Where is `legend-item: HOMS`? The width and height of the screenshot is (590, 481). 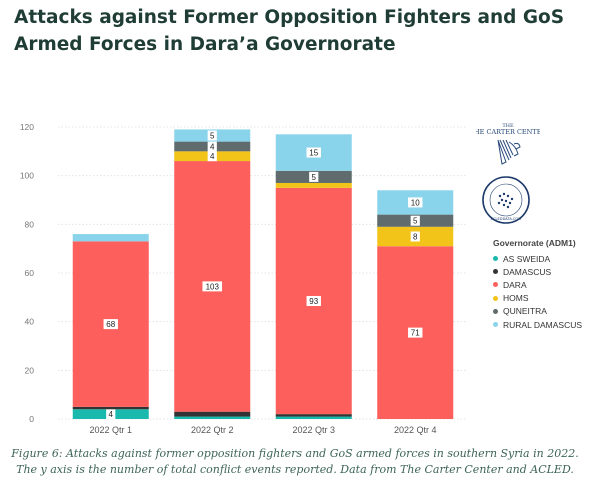
legend-item: HOMS is located at coordinates (537, 298).